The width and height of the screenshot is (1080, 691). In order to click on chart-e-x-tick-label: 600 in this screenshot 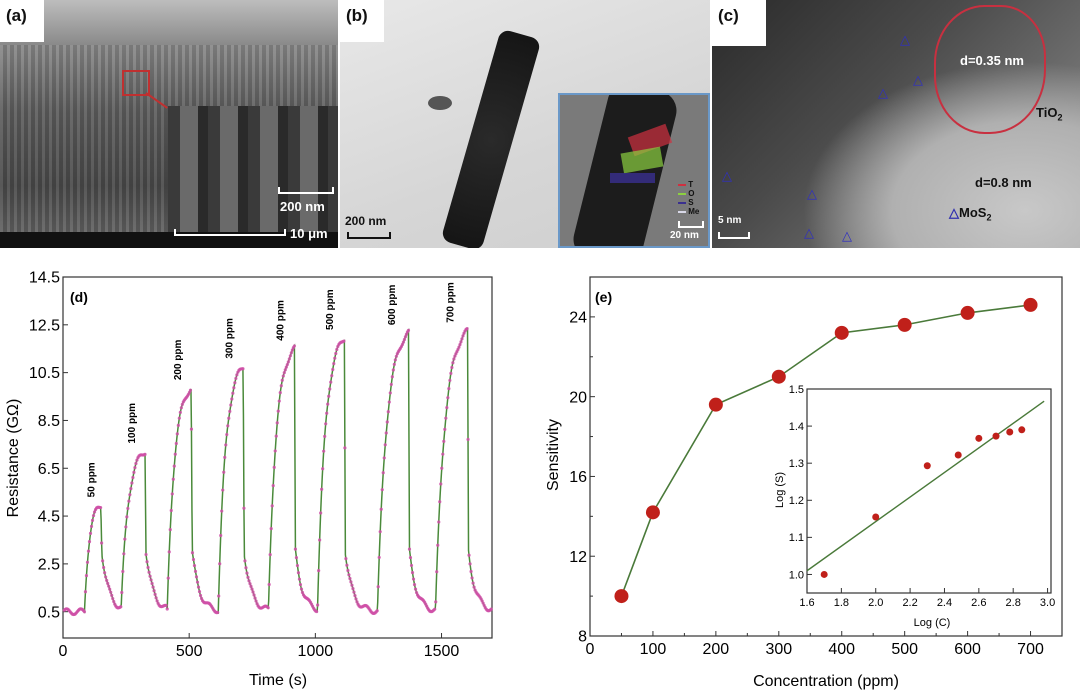, I will do `click(967, 649)`.